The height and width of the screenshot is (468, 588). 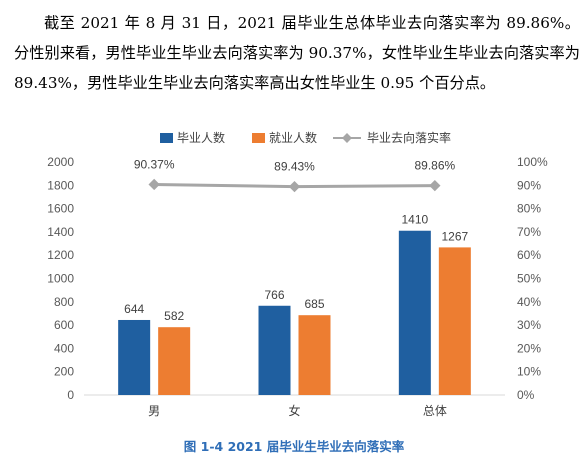 What do you see at coordinates (64, 302) in the screenshot?
I see `left-axis-tick-label: 800` at bounding box center [64, 302].